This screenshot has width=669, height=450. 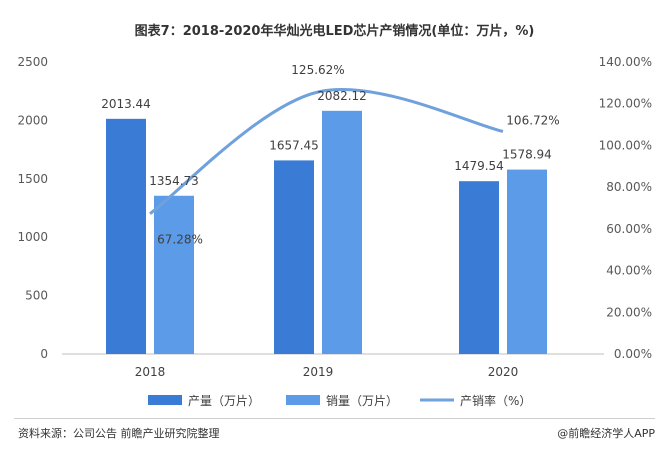 What do you see at coordinates (625, 104) in the screenshot?
I see `right-tick-label: 120.00%` at bounding box center [625, 104].